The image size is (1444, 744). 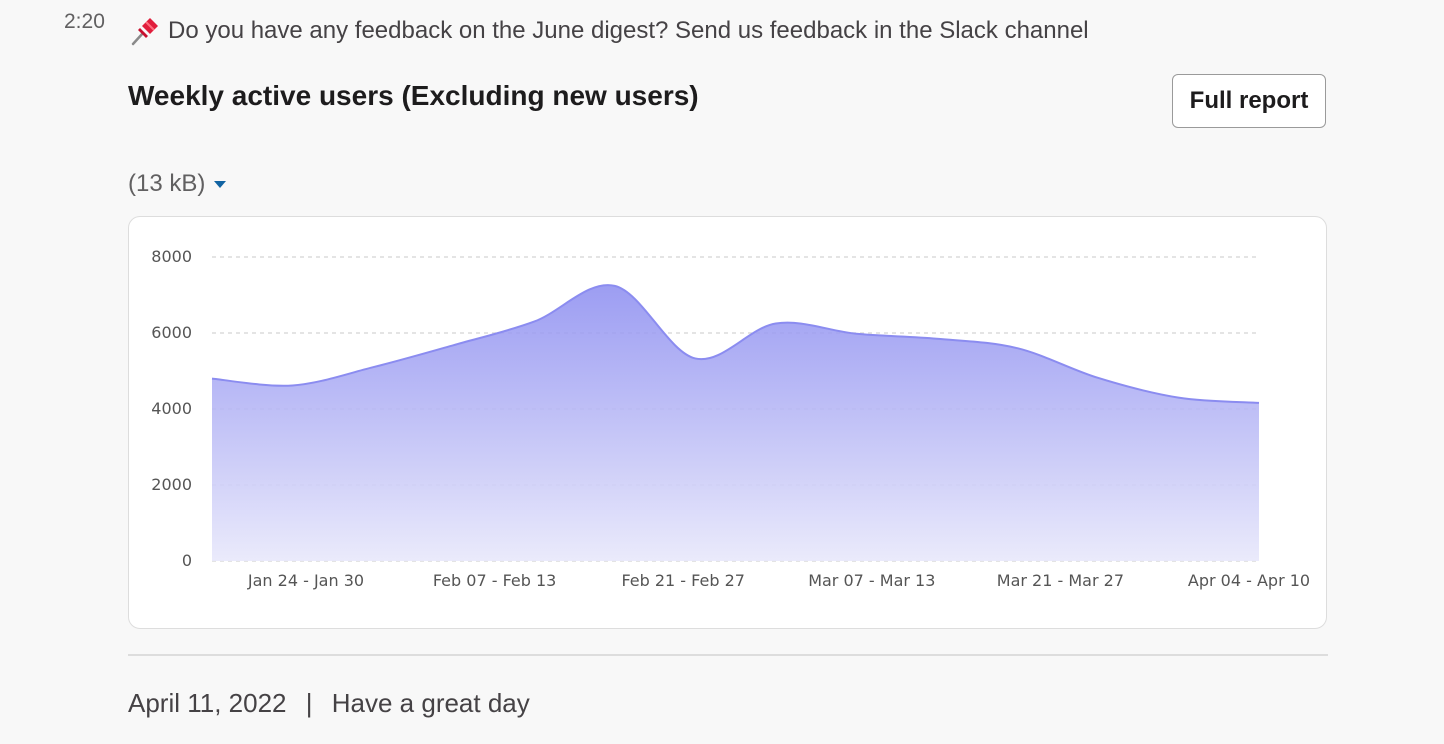 What do you see at coordinates (171, 408) in the screenshot?
I see `y-tick-label: 4000` at bounding box center [171, 408].